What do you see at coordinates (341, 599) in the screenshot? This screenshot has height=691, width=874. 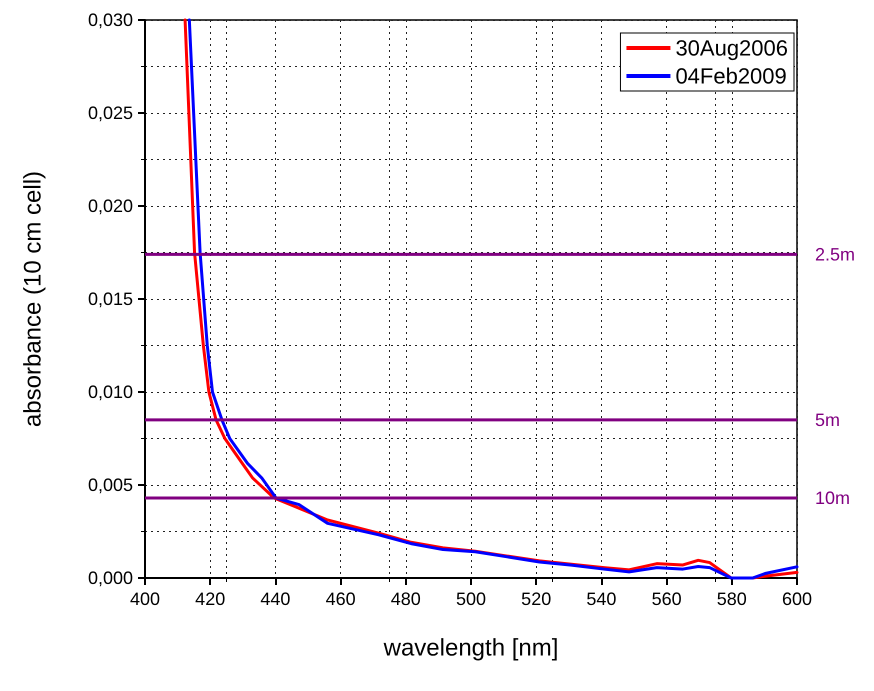 I see `x-tick-label: 460` at bounding box center [341, 599].